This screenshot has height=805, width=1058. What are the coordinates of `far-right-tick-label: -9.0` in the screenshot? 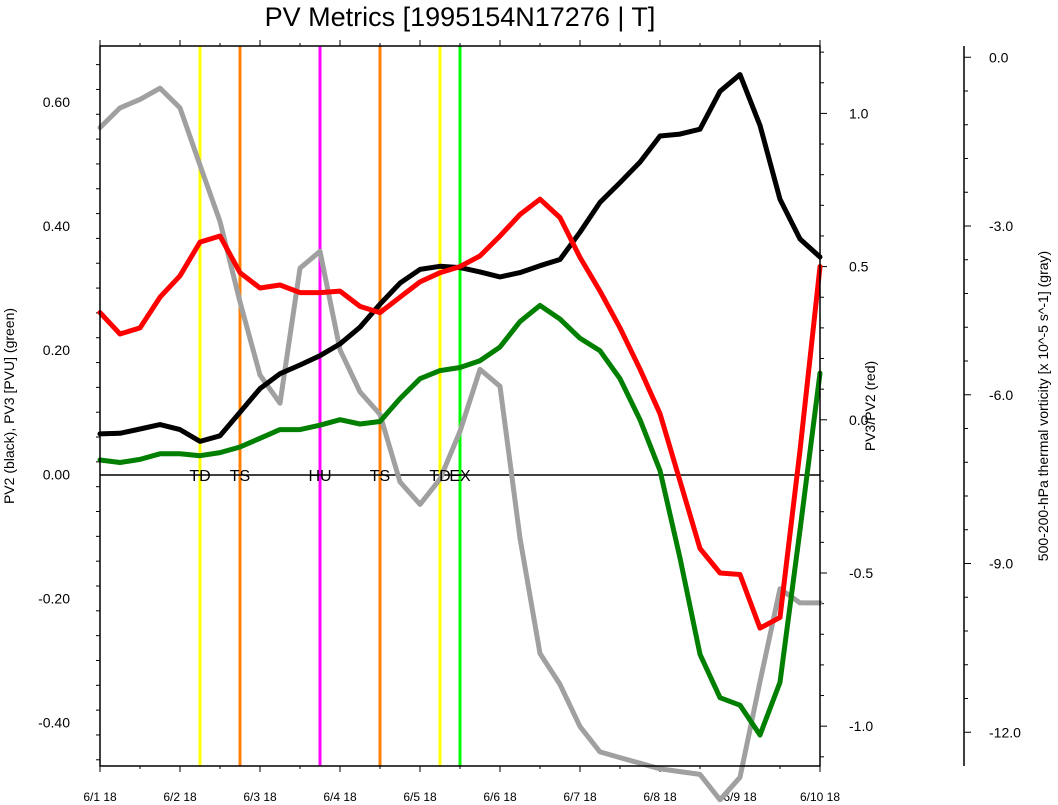 It's located at (1001, 564).